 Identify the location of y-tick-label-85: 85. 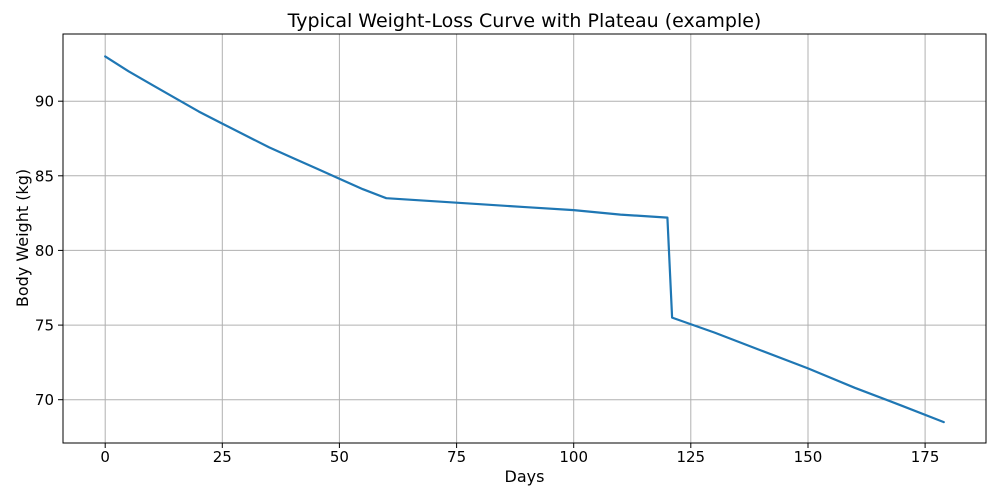
(44, 176).